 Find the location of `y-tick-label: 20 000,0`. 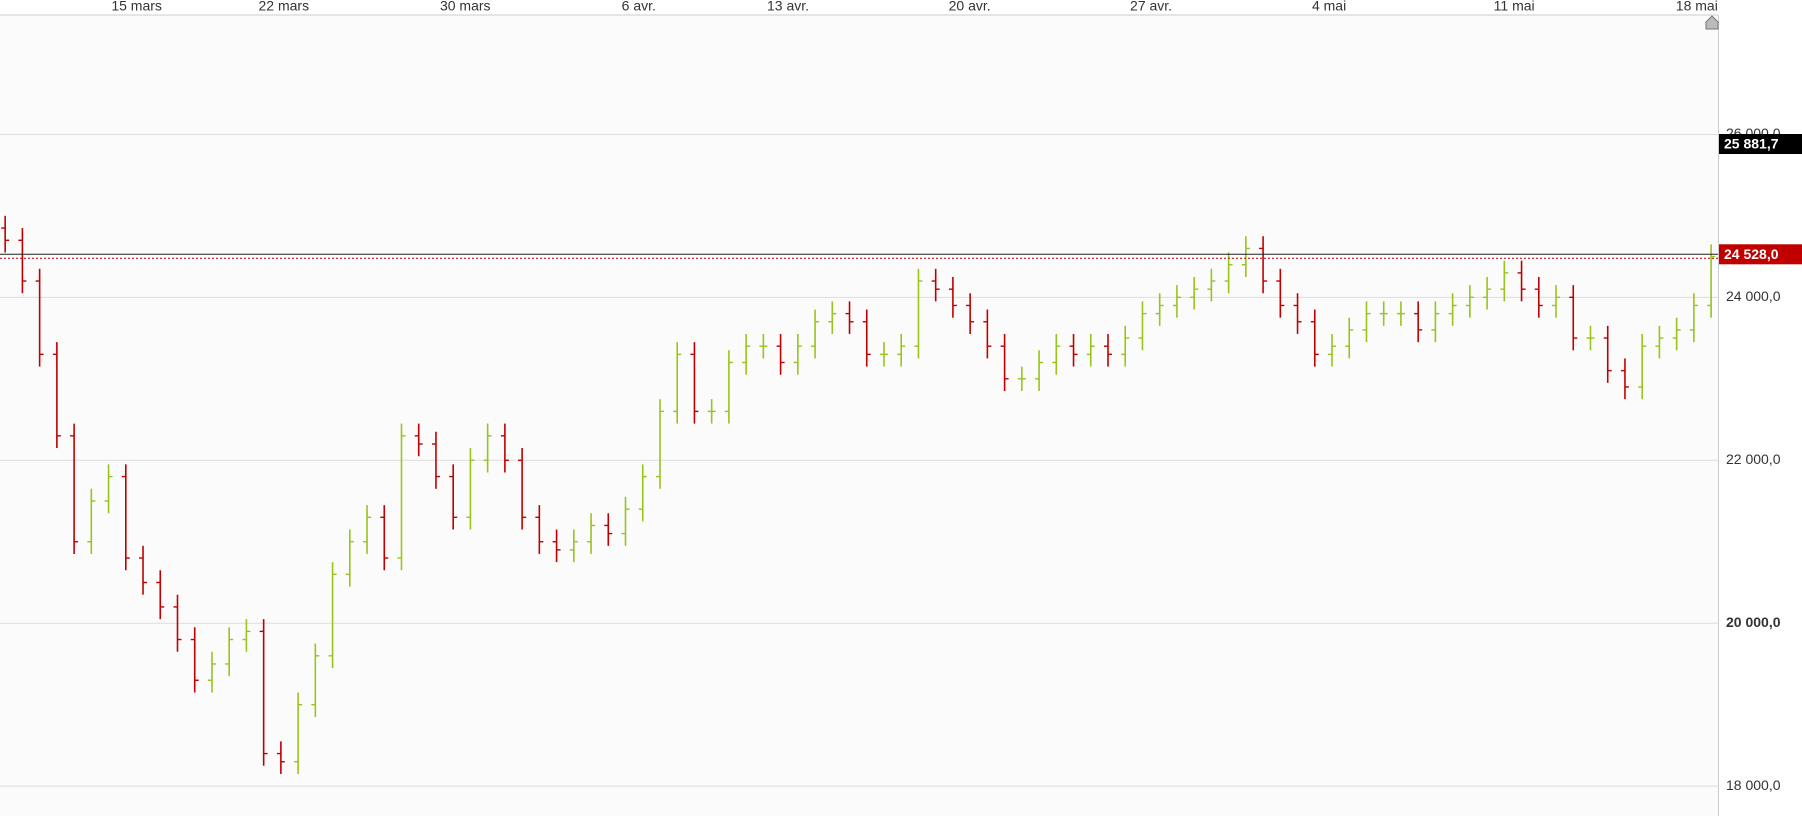

y-tick-label: 20 000,0 is located at coordinates (1753, 622).